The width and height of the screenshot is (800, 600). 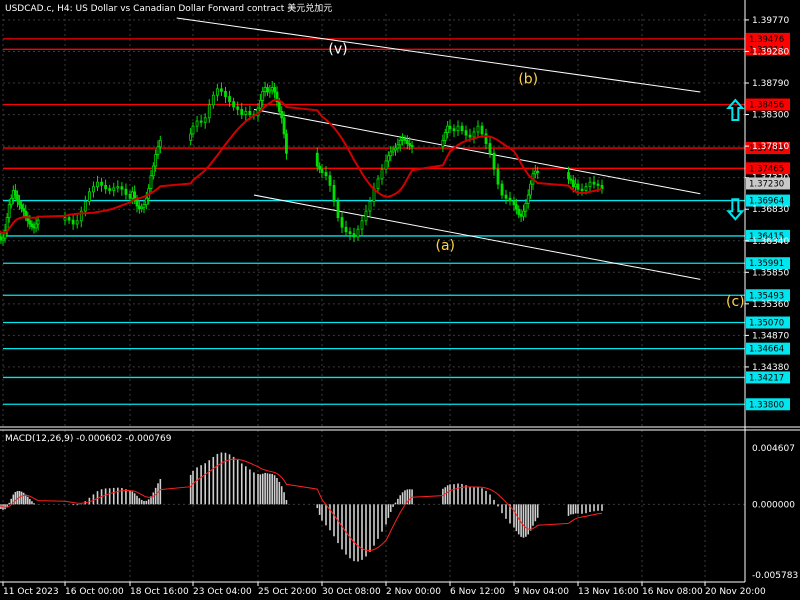 I want to click on resistance-level-value: 1.39476, so click(x=766, y=40).